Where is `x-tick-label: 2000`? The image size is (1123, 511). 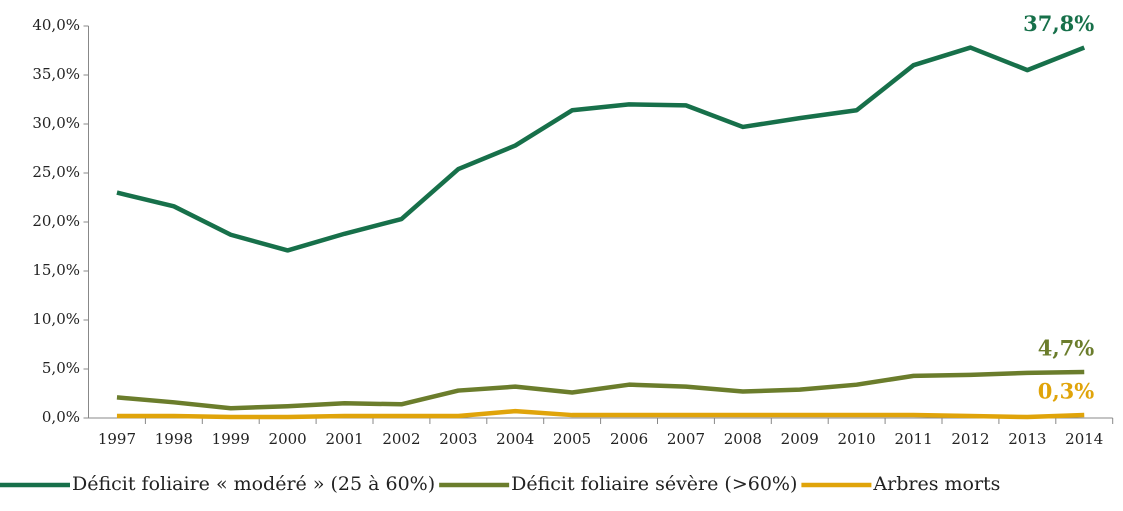
x-tick-label: 2000 is located at coordinates (288, 439).